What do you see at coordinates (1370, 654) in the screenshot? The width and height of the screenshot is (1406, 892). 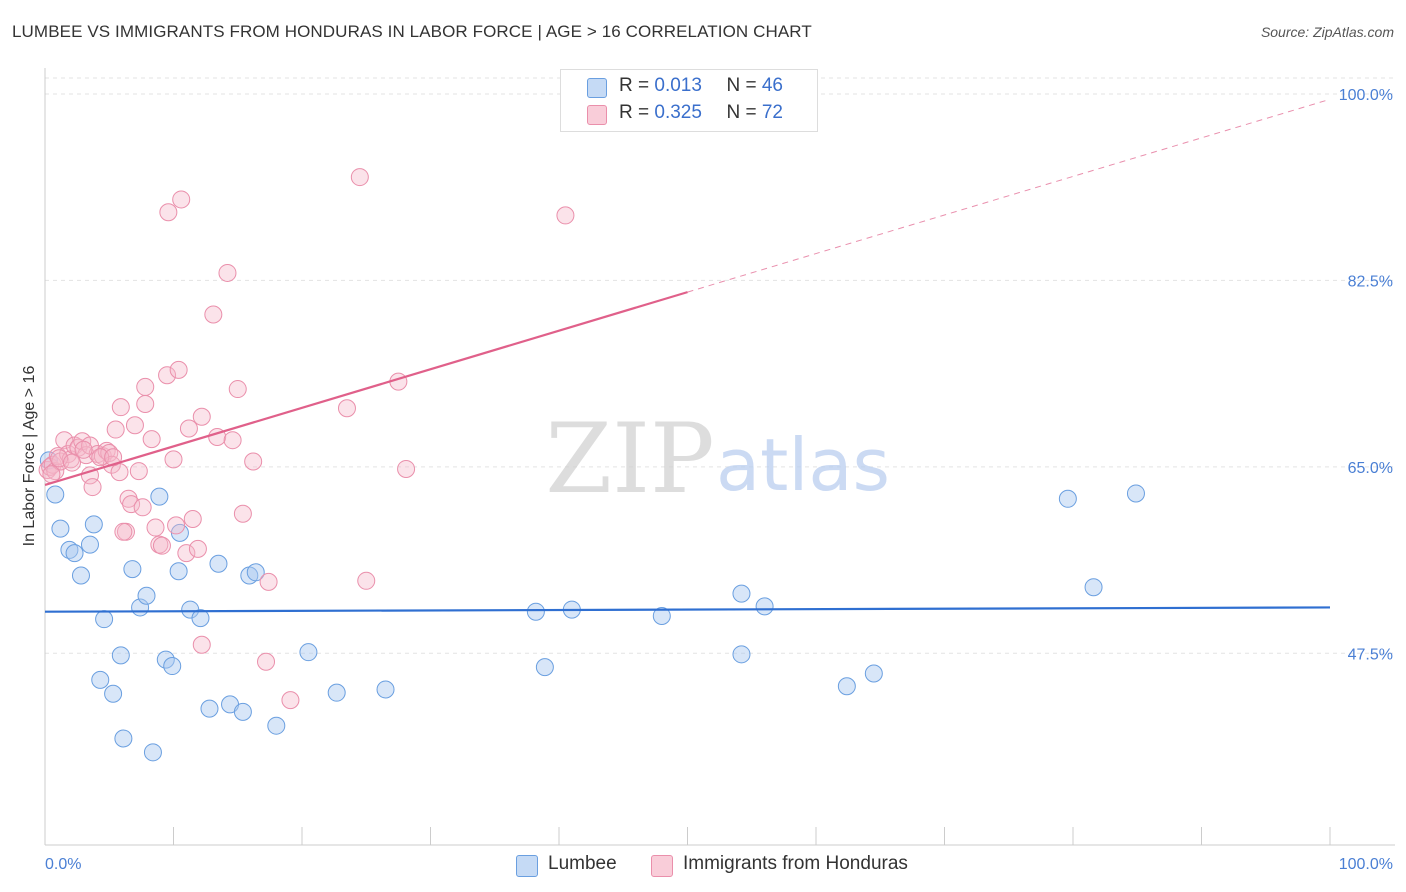 I see `y-tick-label: 47.5%` at bounding box center [1370, 654].